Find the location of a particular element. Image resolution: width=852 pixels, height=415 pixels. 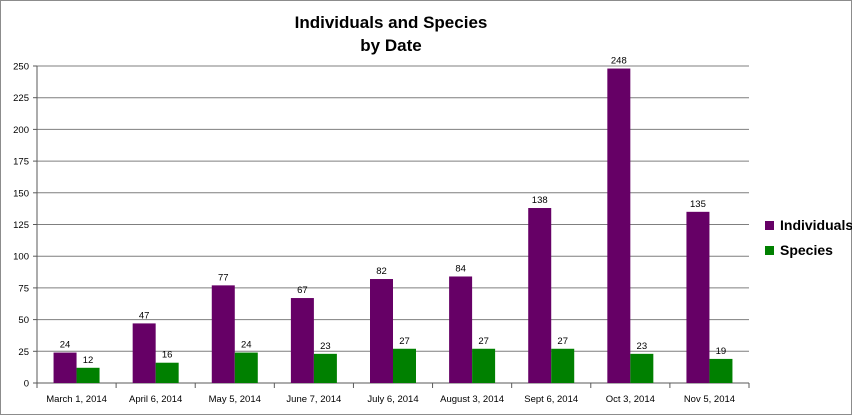

data-label: 82 is located at coordinates (381, 271).